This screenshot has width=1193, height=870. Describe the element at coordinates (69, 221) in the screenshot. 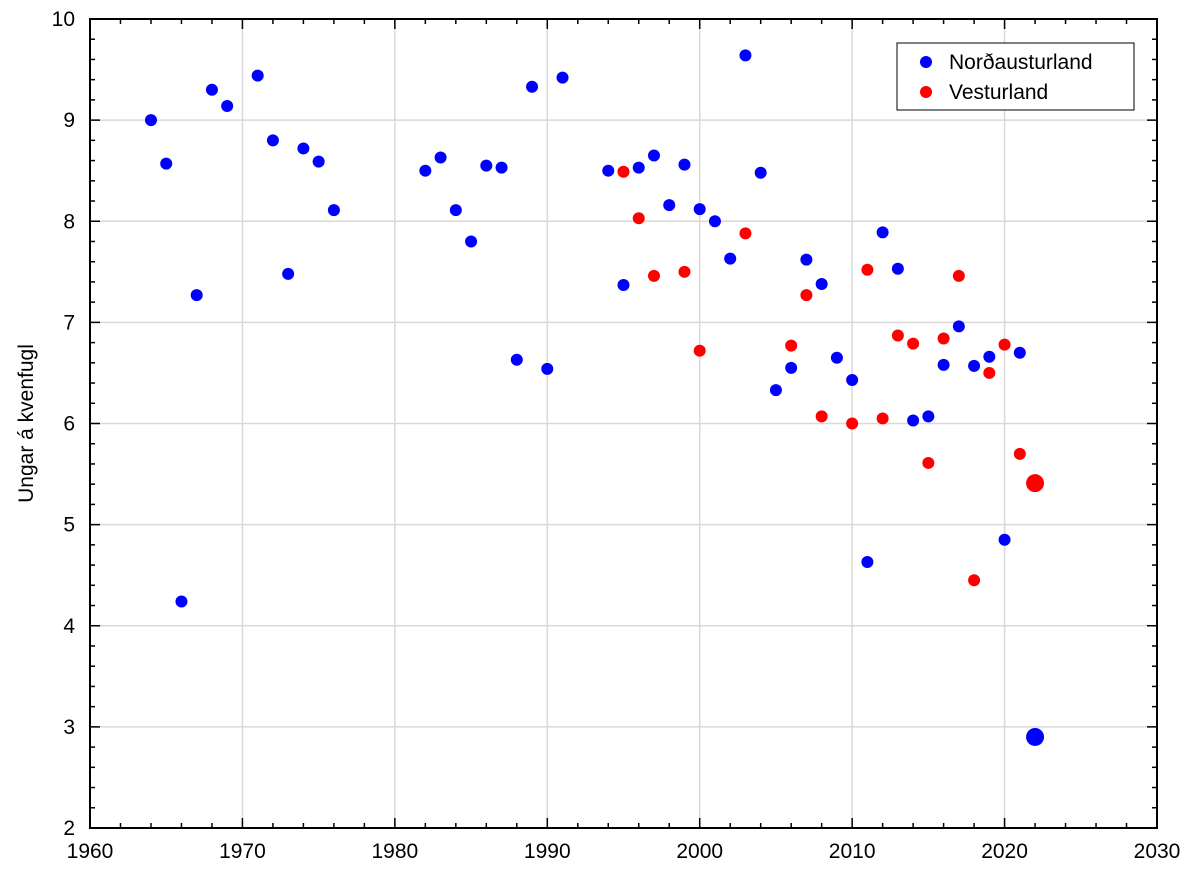

I see `y-tick-label: 8` at that location.